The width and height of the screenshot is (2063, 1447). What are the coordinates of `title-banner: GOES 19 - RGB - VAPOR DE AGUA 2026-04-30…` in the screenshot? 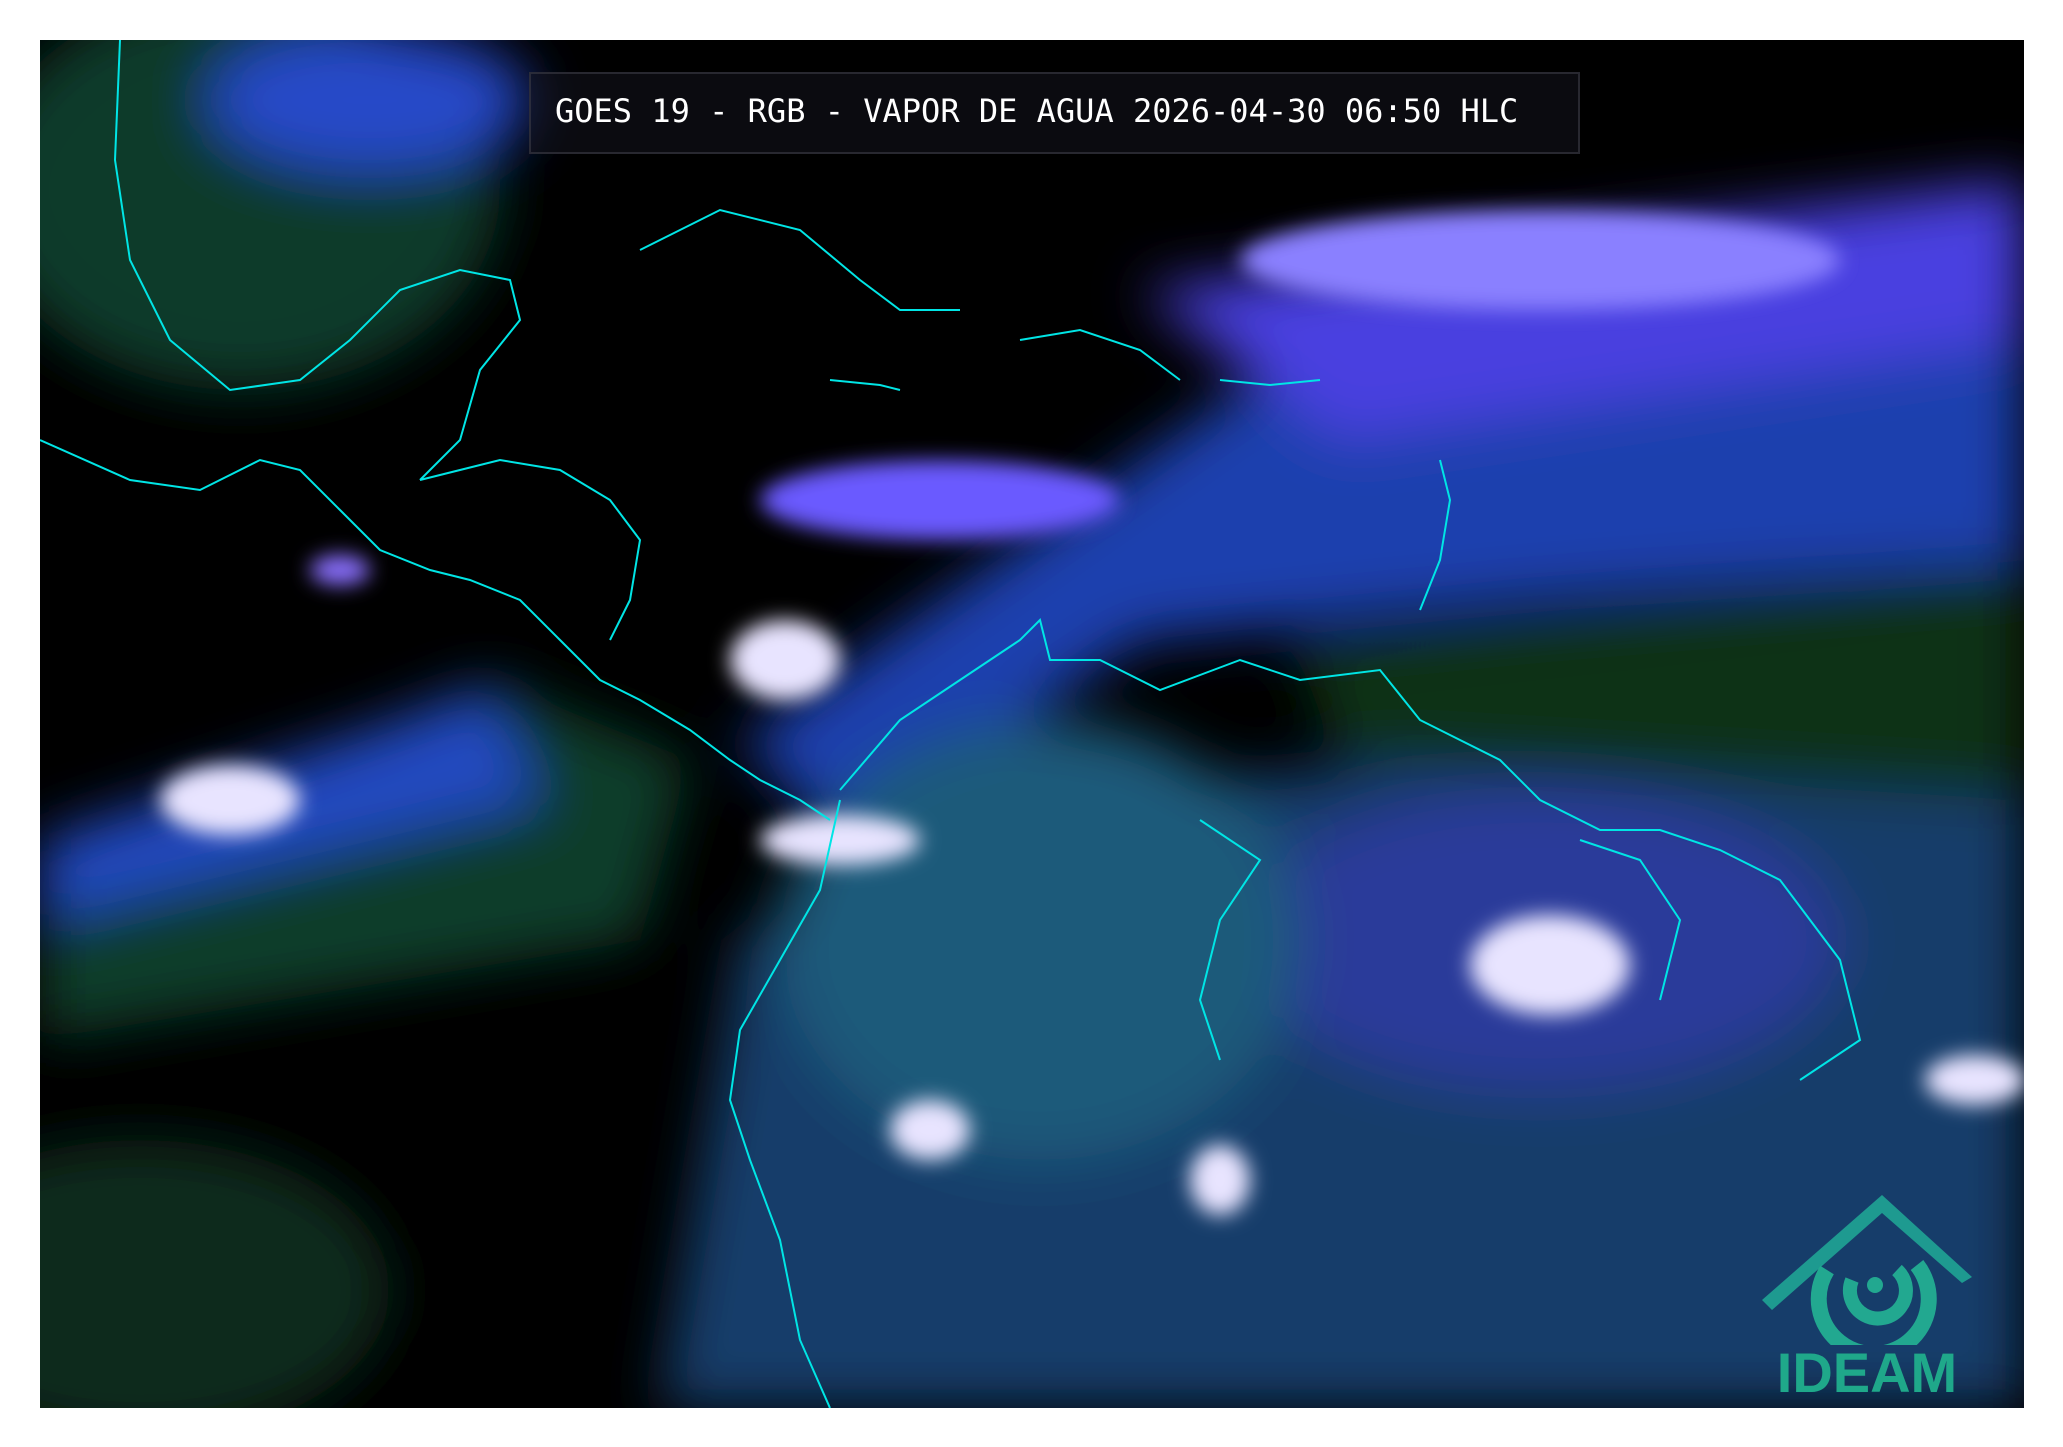 It's located at (1054, 113).